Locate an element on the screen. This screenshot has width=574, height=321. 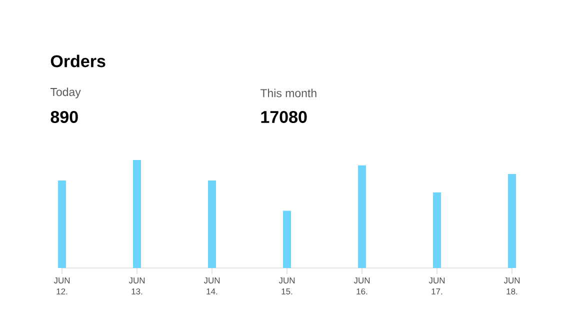
text: 17080 is located at coordinates (284, 117).